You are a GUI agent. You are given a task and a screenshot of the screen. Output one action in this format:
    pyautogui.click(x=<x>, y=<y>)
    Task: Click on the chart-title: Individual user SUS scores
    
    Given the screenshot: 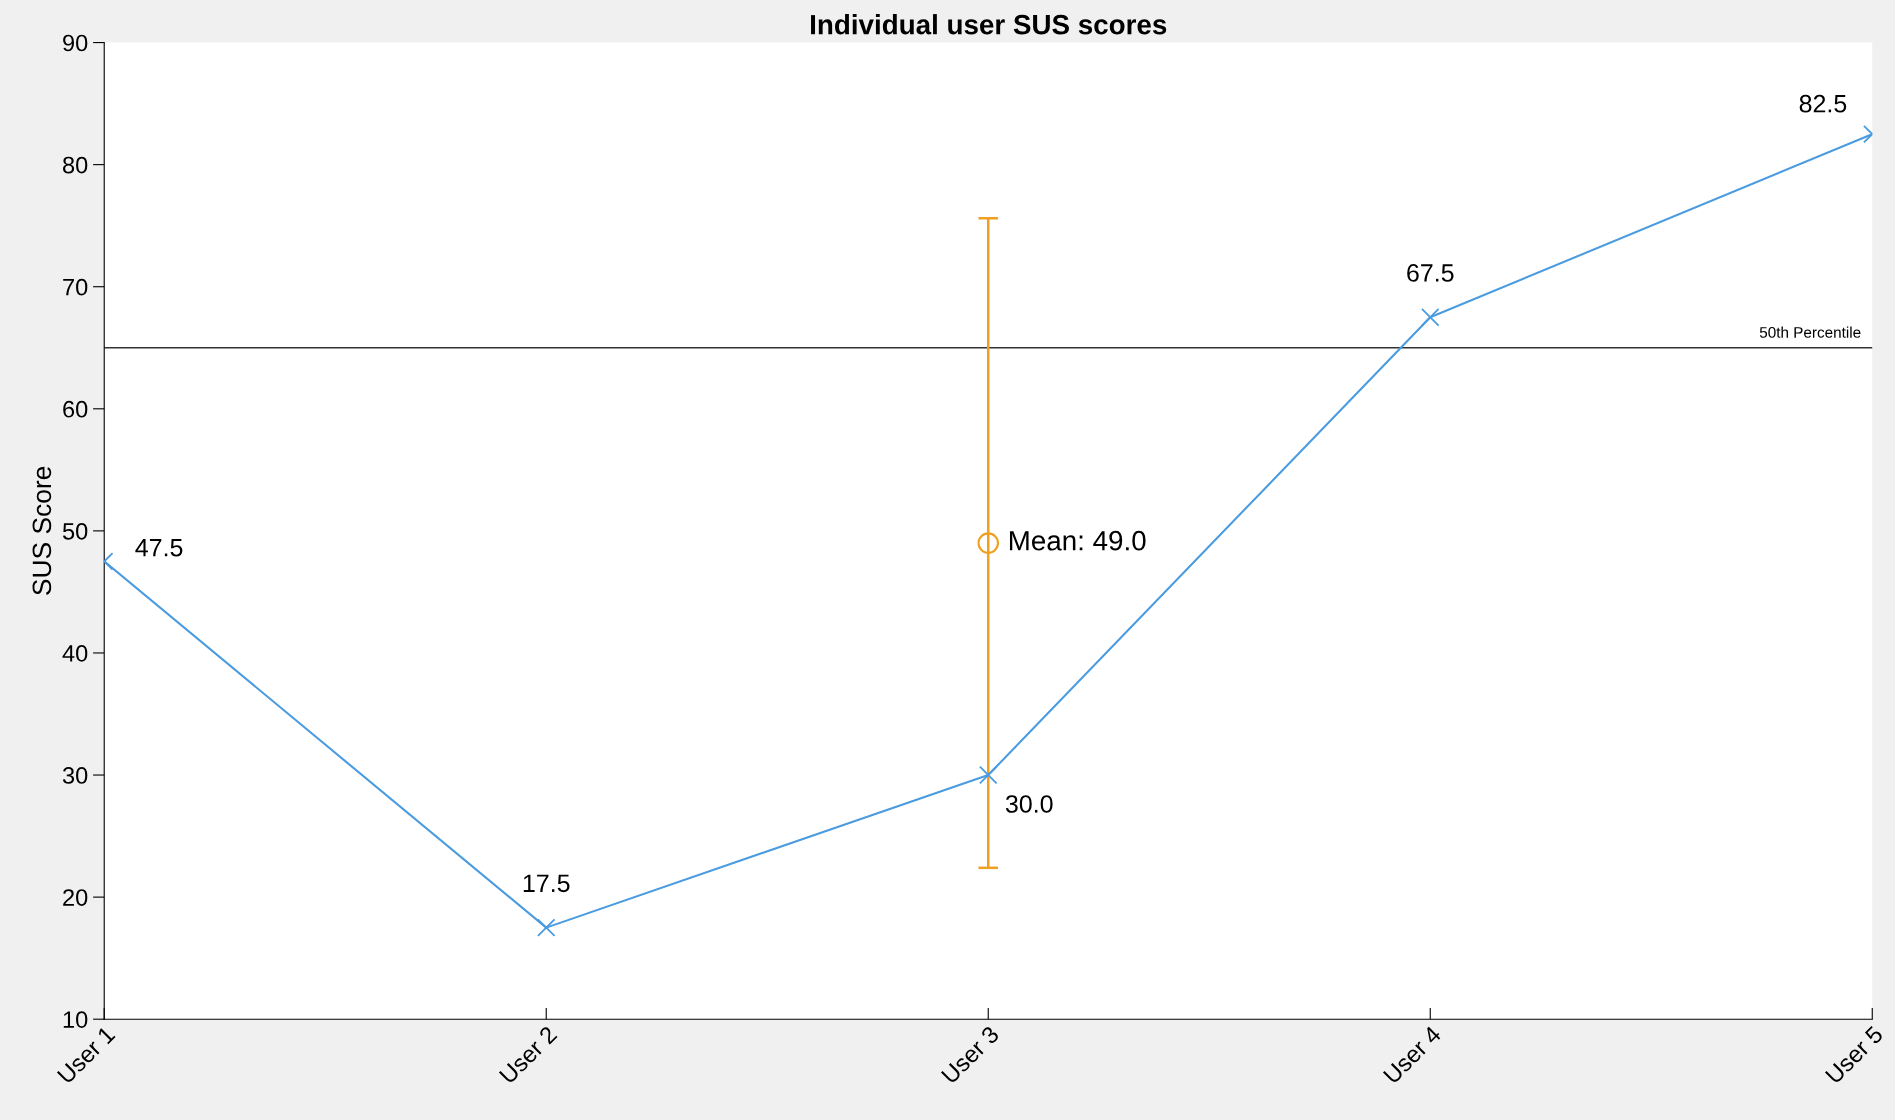 What is the action you would take?
    pyautogui.click(x=989, y=24)
    